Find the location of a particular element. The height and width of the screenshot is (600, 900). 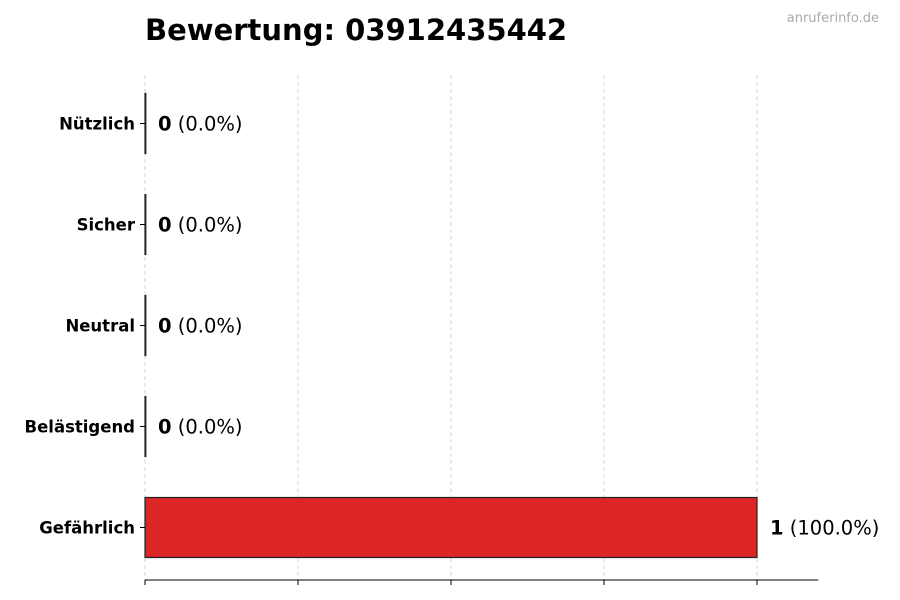

chart-title: Bewertung: 03912435442 is located at coordinates (356, 30).